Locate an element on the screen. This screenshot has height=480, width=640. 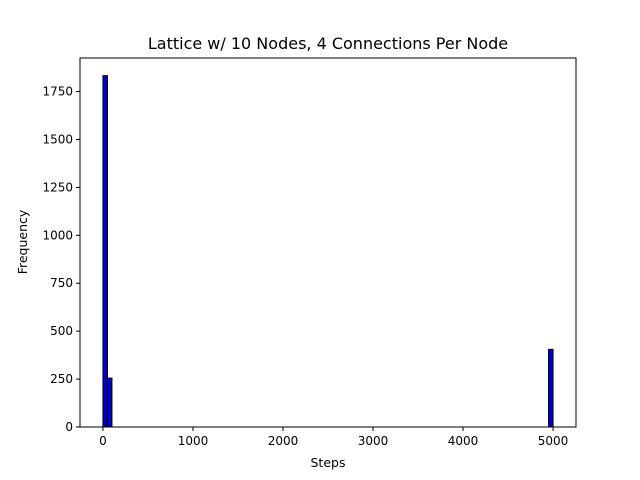
y-tick-label: 1750 is located at coordinates (57, 92).